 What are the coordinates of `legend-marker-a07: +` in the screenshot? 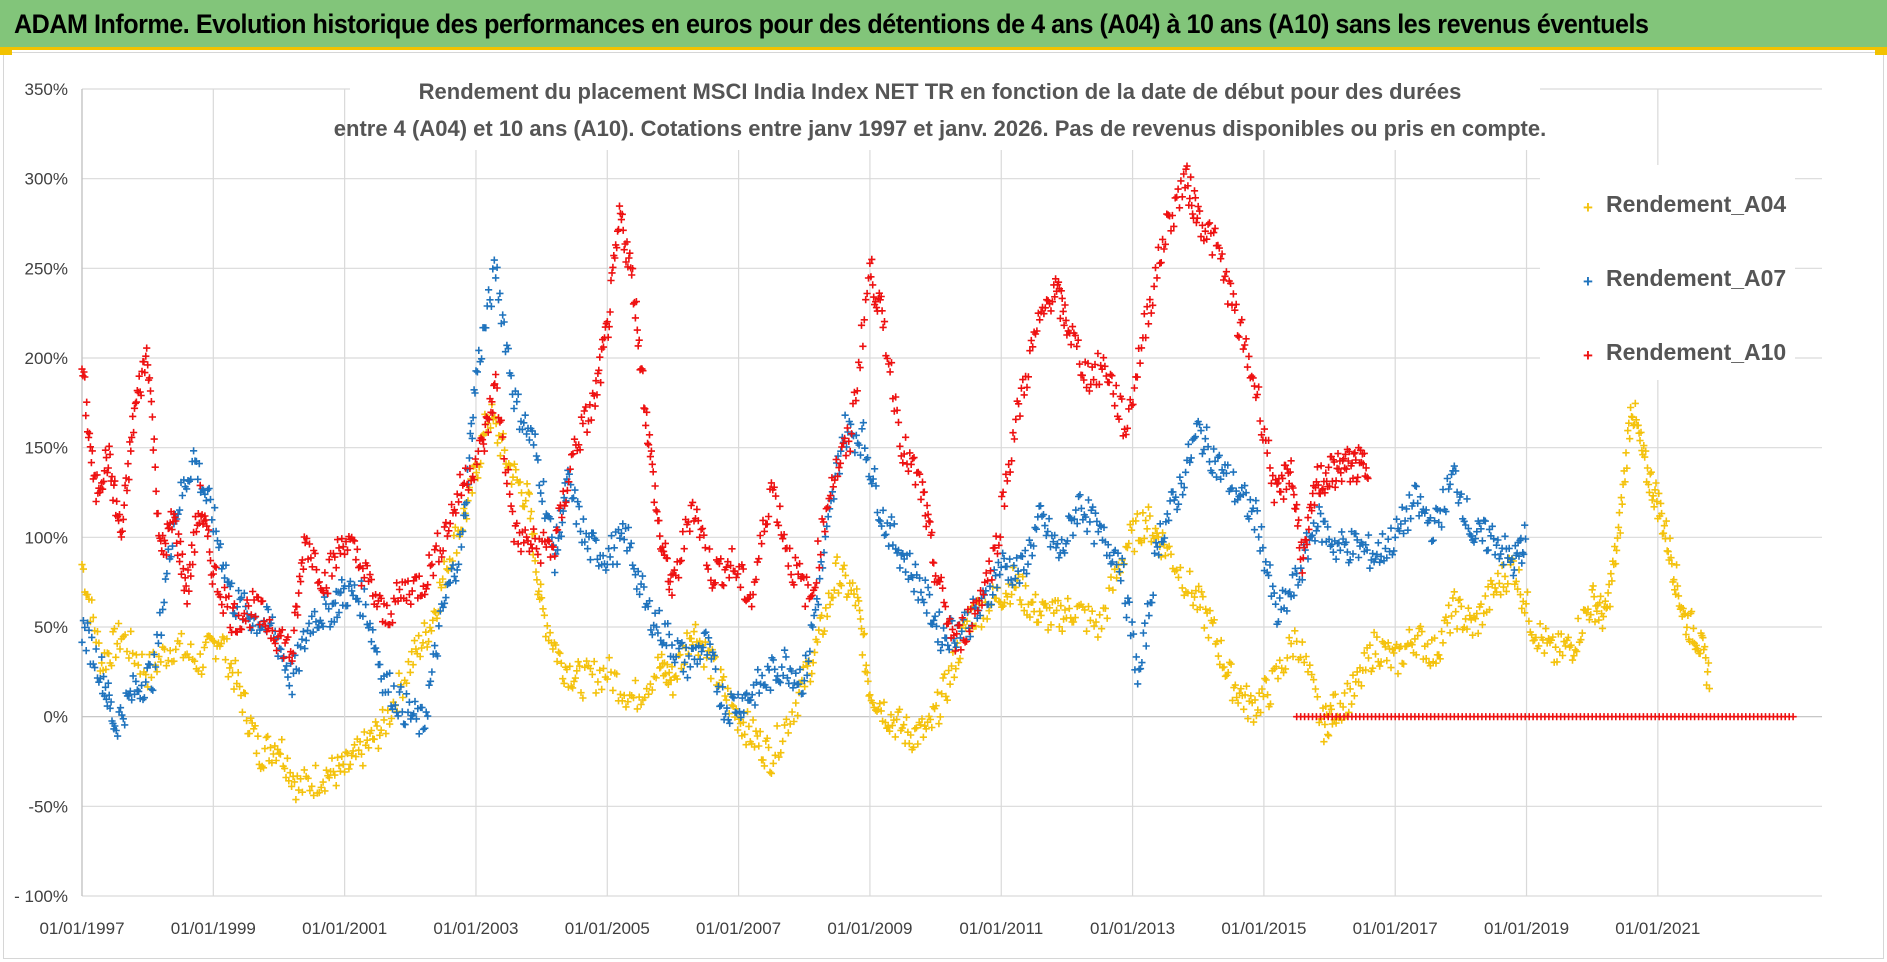 It's located at (1588, 281).